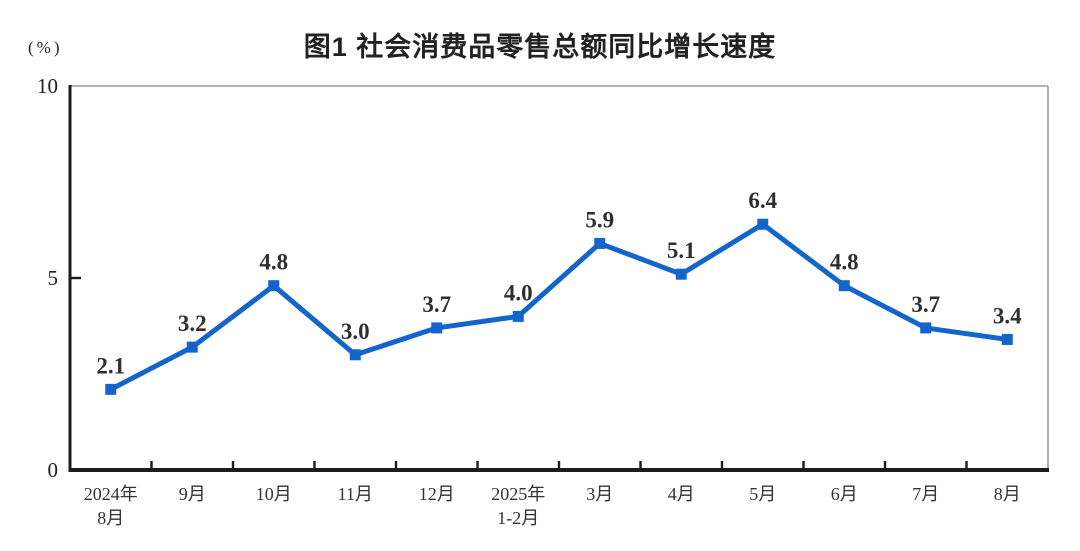 This screenshot has height=551, width=1080. What do you see at coordinates (925, 494) in the screenshot?
I see `x-tick-label: 7月` at bounding box center [925, 494].